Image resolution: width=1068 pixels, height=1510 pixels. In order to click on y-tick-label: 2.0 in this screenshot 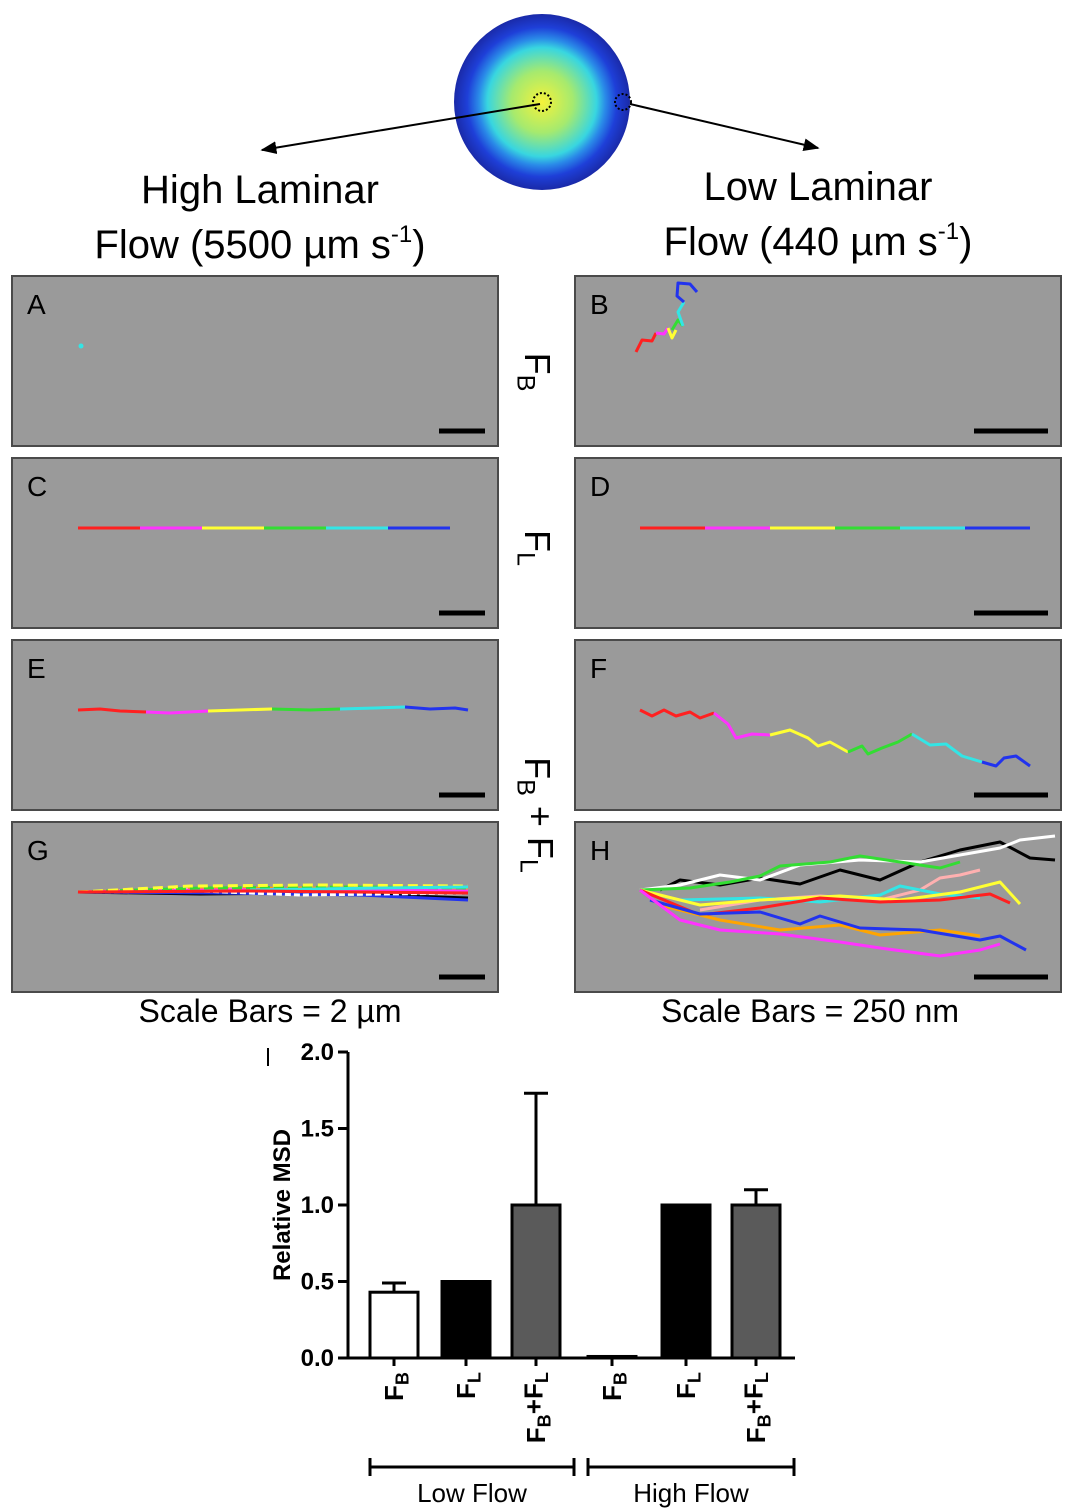, I will do `click(317, 1052)`.